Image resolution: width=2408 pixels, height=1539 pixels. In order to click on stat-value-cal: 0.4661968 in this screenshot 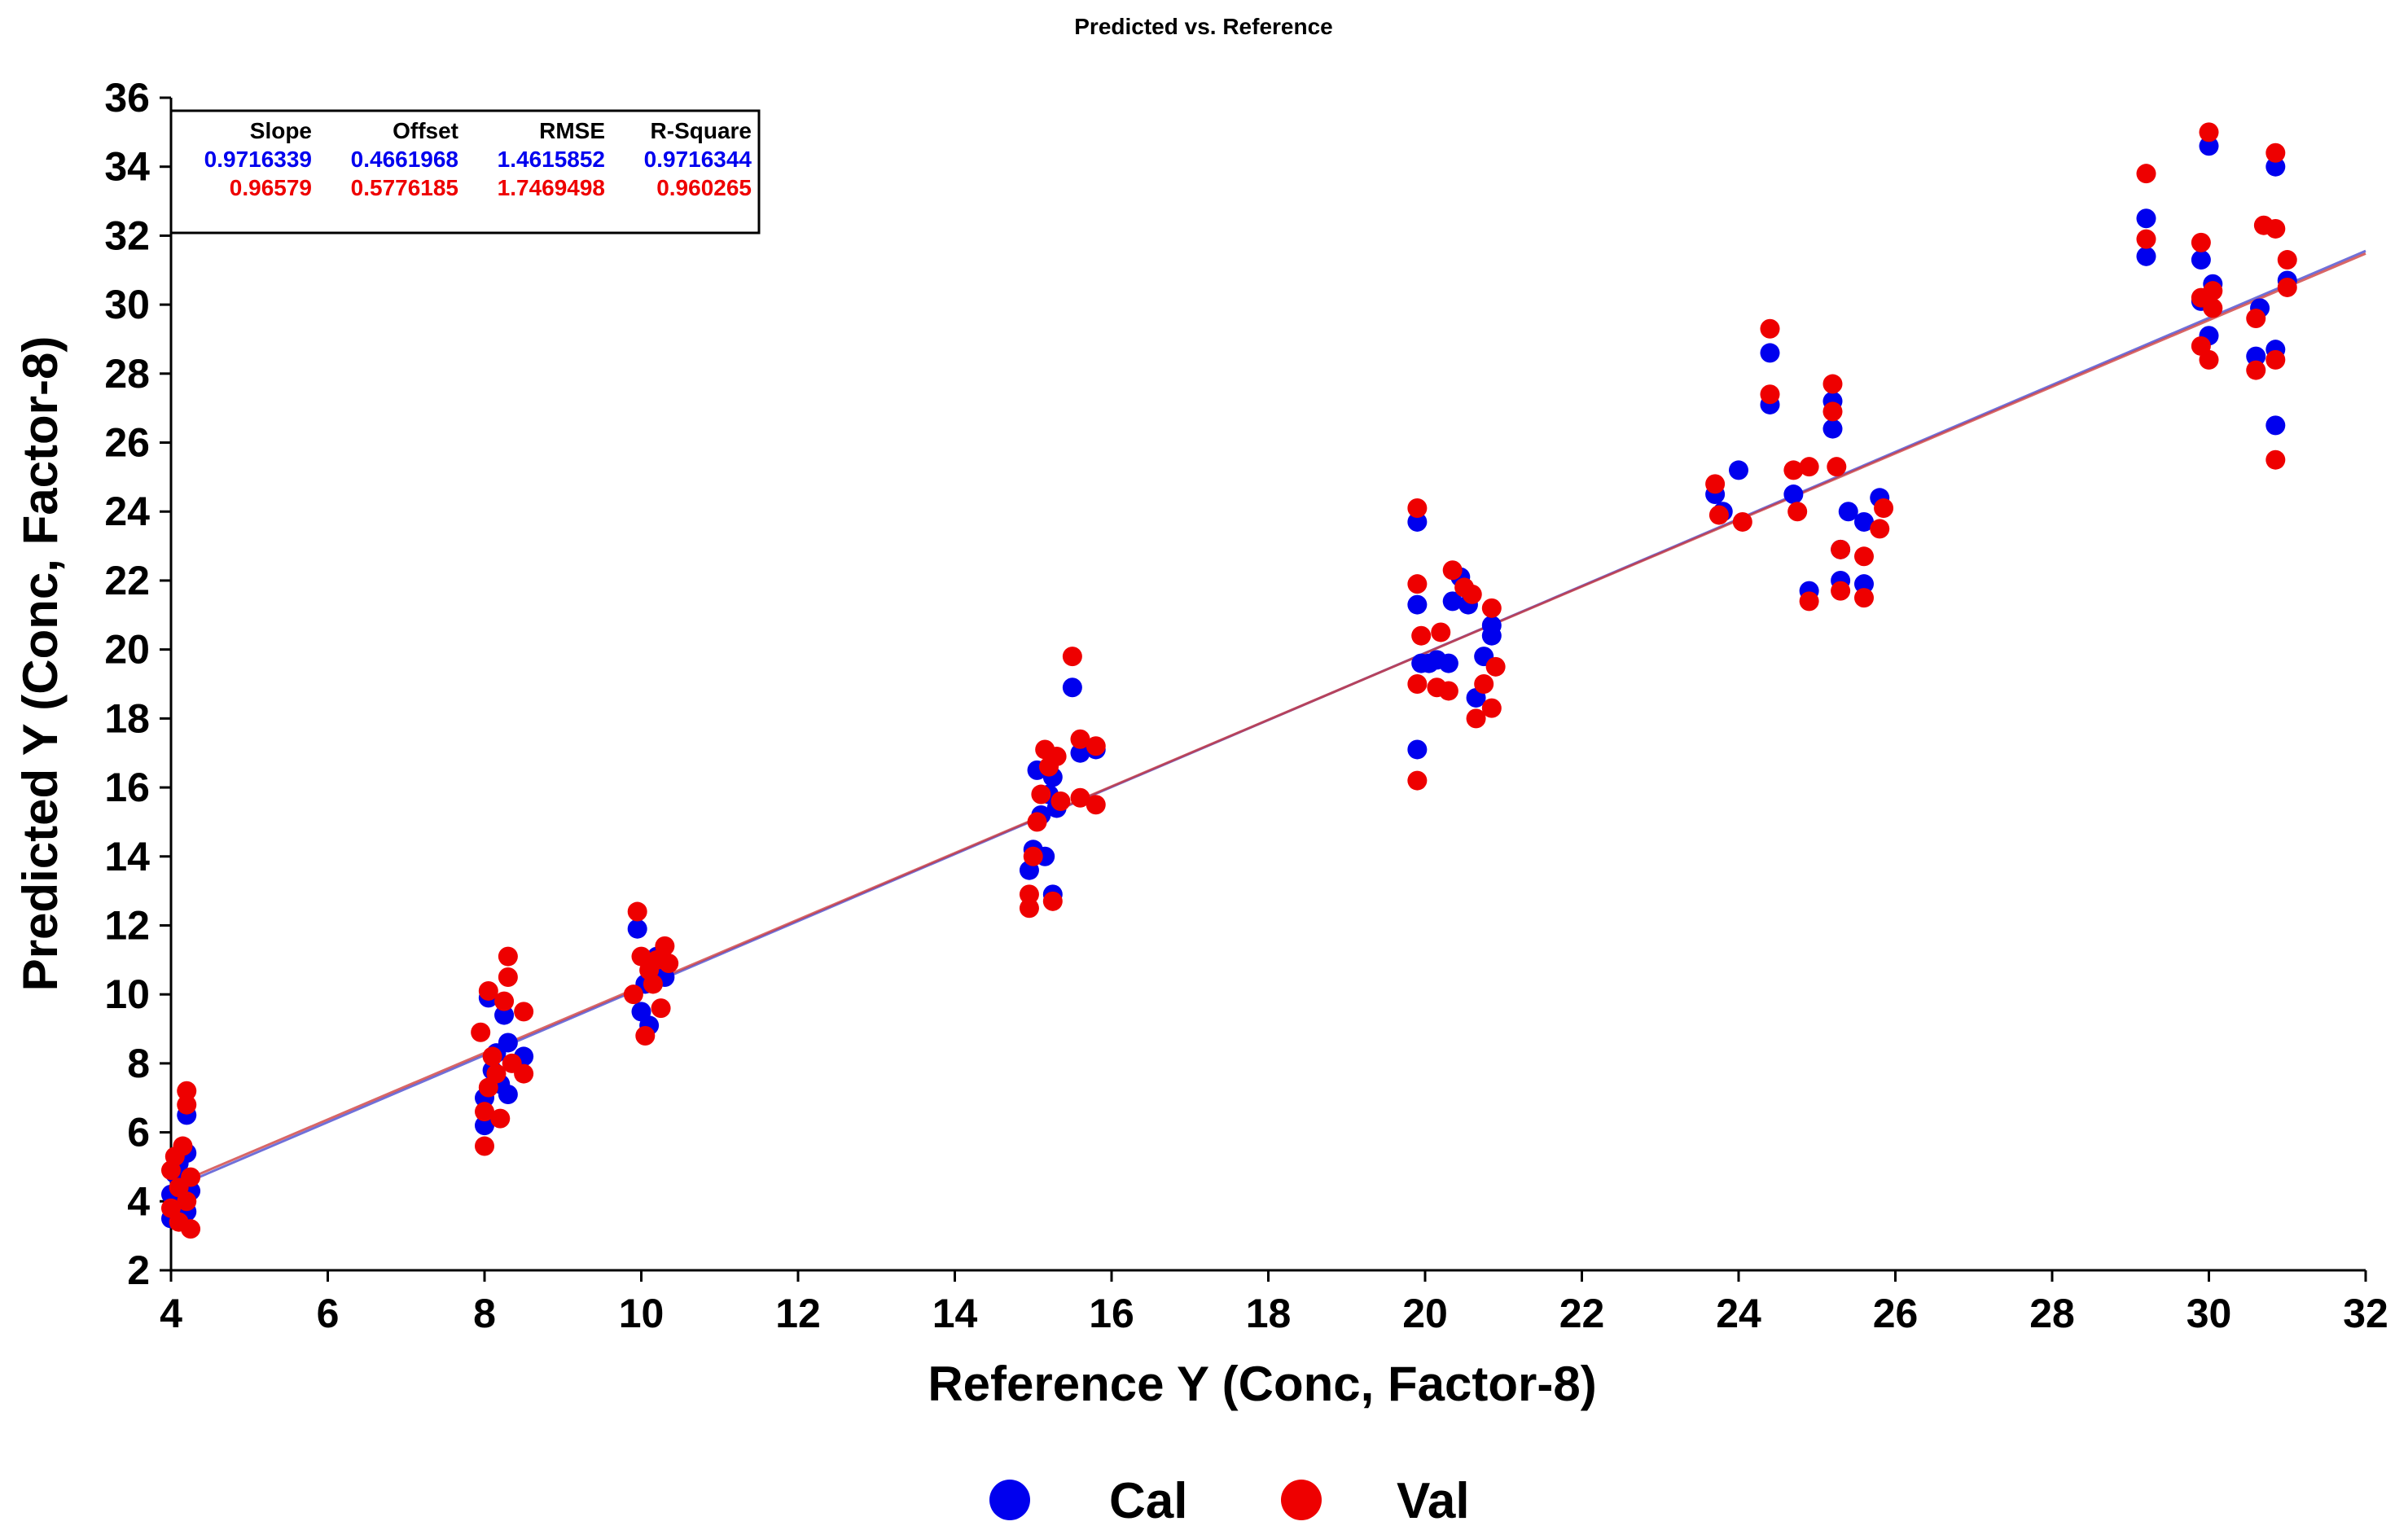, I will do `click(404, 159)`.